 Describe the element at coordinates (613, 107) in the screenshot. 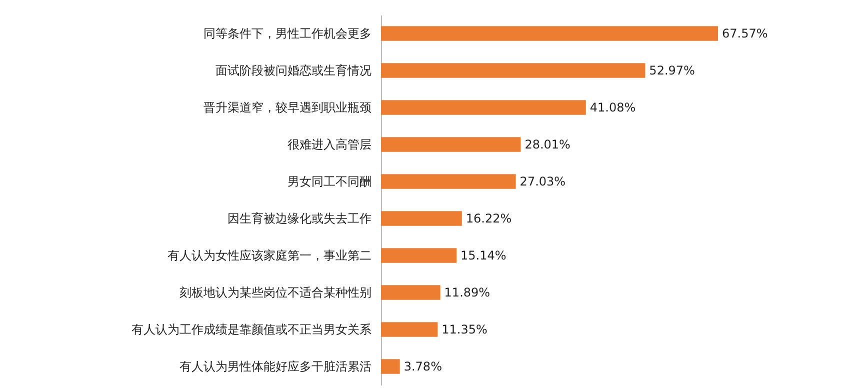

I see `data-label: 41.08%` at that location.